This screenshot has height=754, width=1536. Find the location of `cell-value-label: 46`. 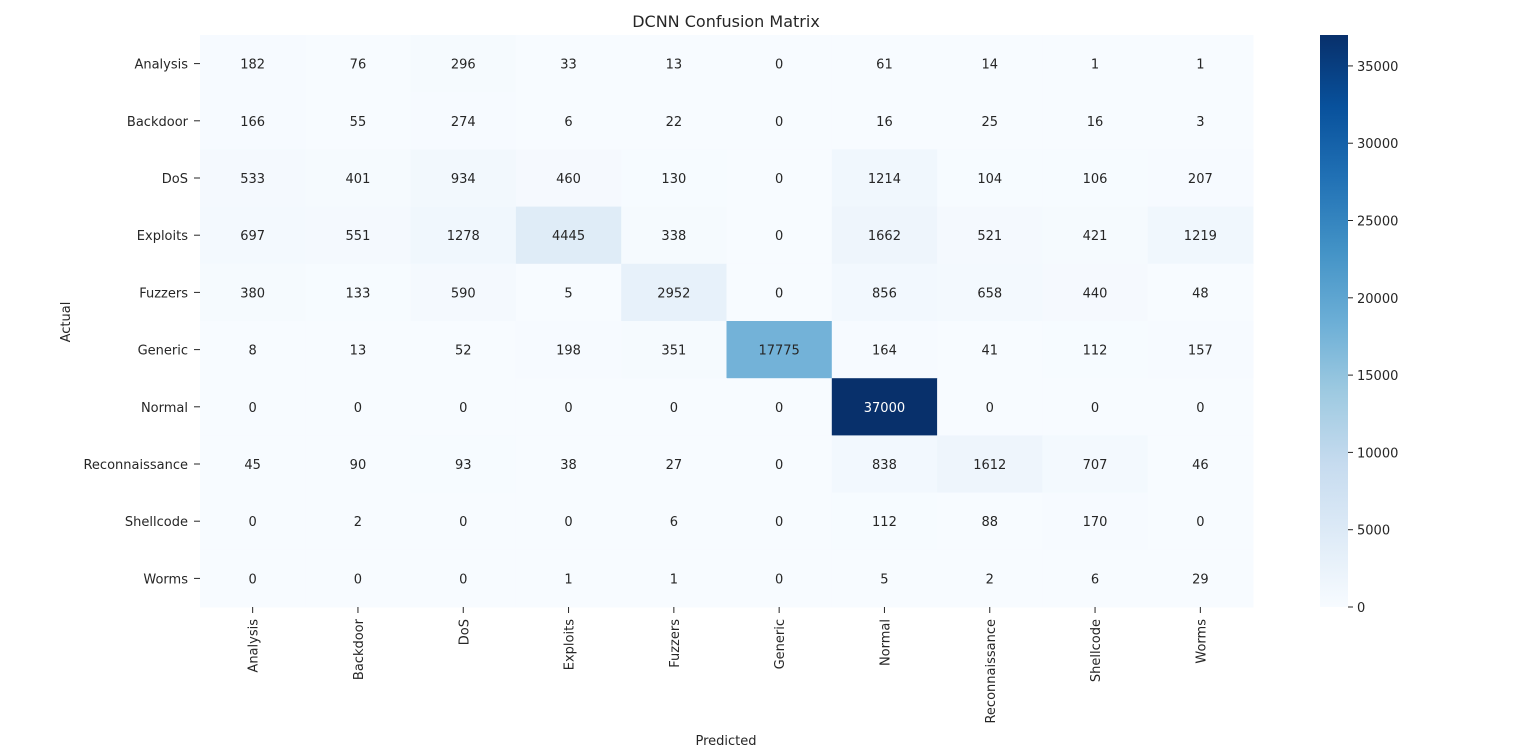

cell-value-label: 46 is located at coordinates (1200, 465).